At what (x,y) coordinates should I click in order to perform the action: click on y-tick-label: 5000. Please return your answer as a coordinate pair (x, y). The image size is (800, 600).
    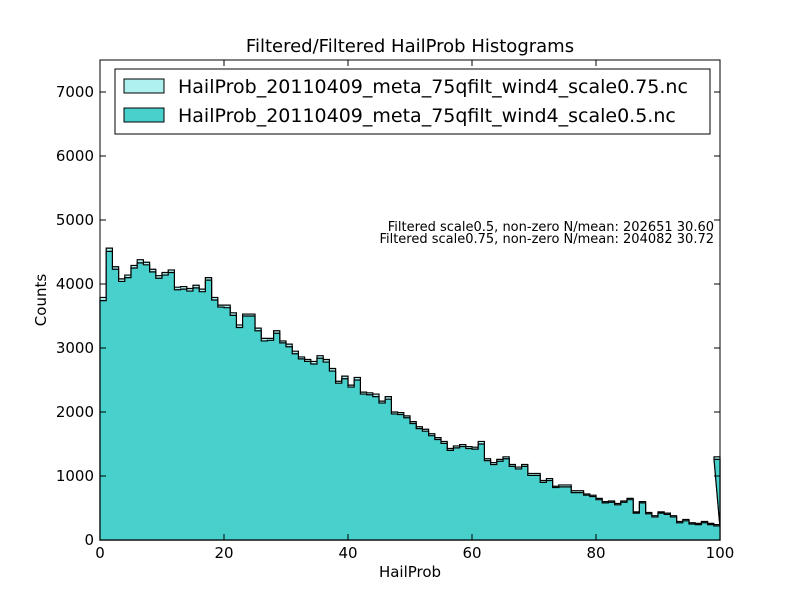
    Looking at the image, I should click on (75, 220).